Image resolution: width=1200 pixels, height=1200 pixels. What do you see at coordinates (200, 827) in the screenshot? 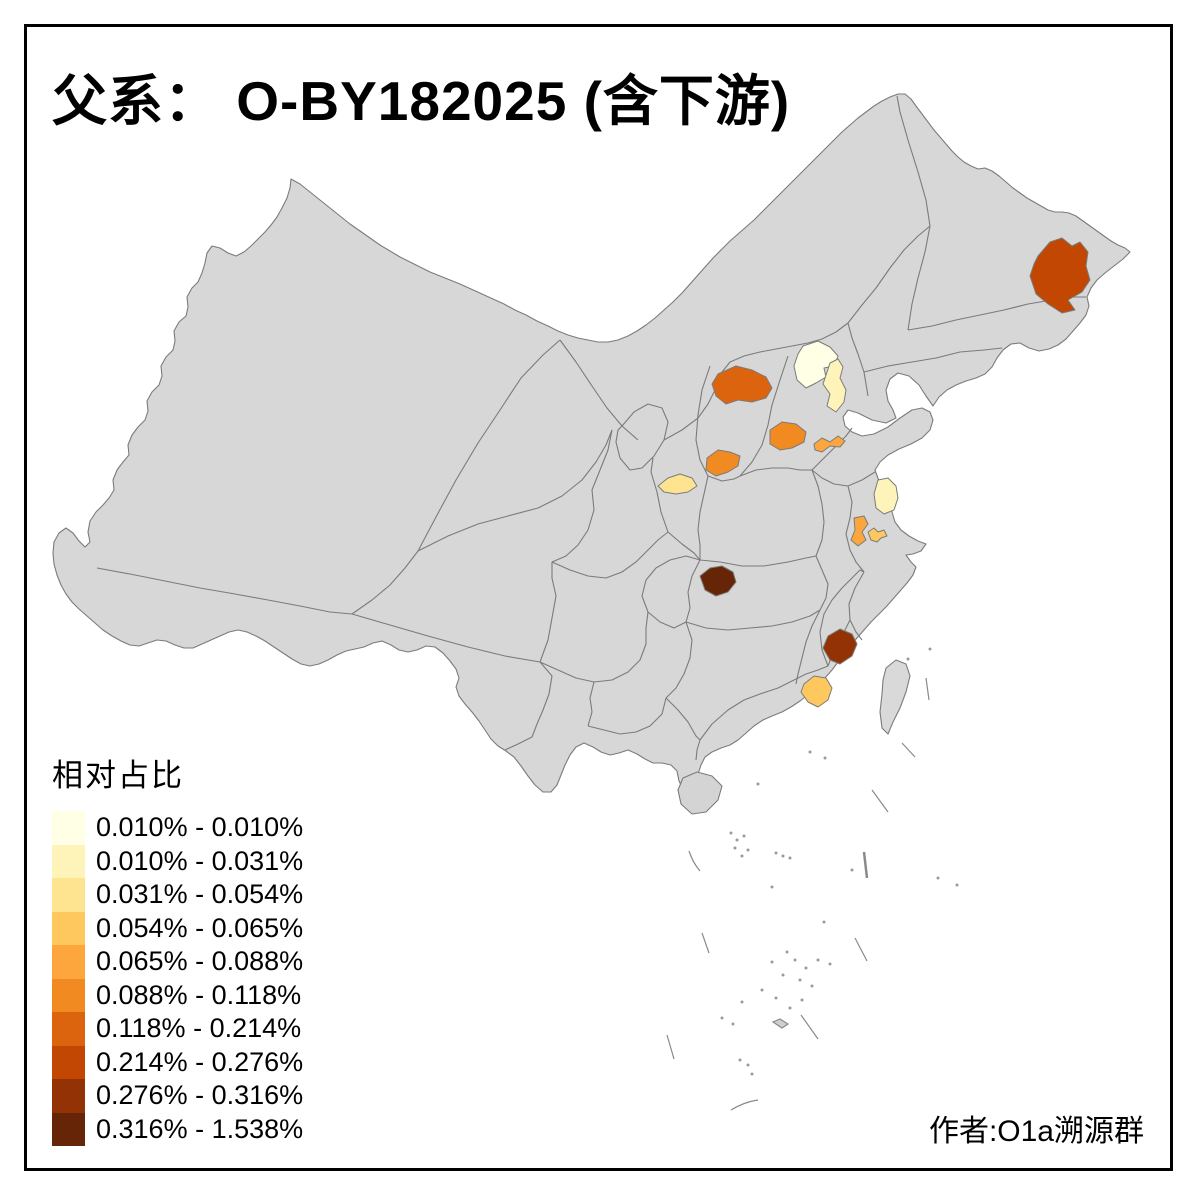
I see `legend-label-1: 0.010% - 0.010%` at bounding box center [200, 827].